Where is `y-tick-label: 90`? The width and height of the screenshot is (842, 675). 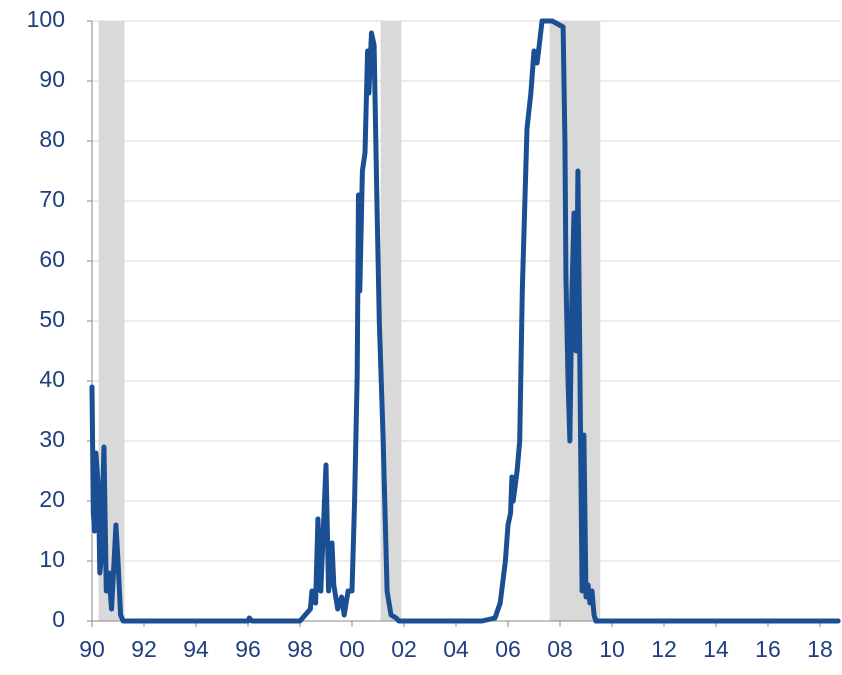 y-tick-label: 90 is located at coordinates (52, 79).